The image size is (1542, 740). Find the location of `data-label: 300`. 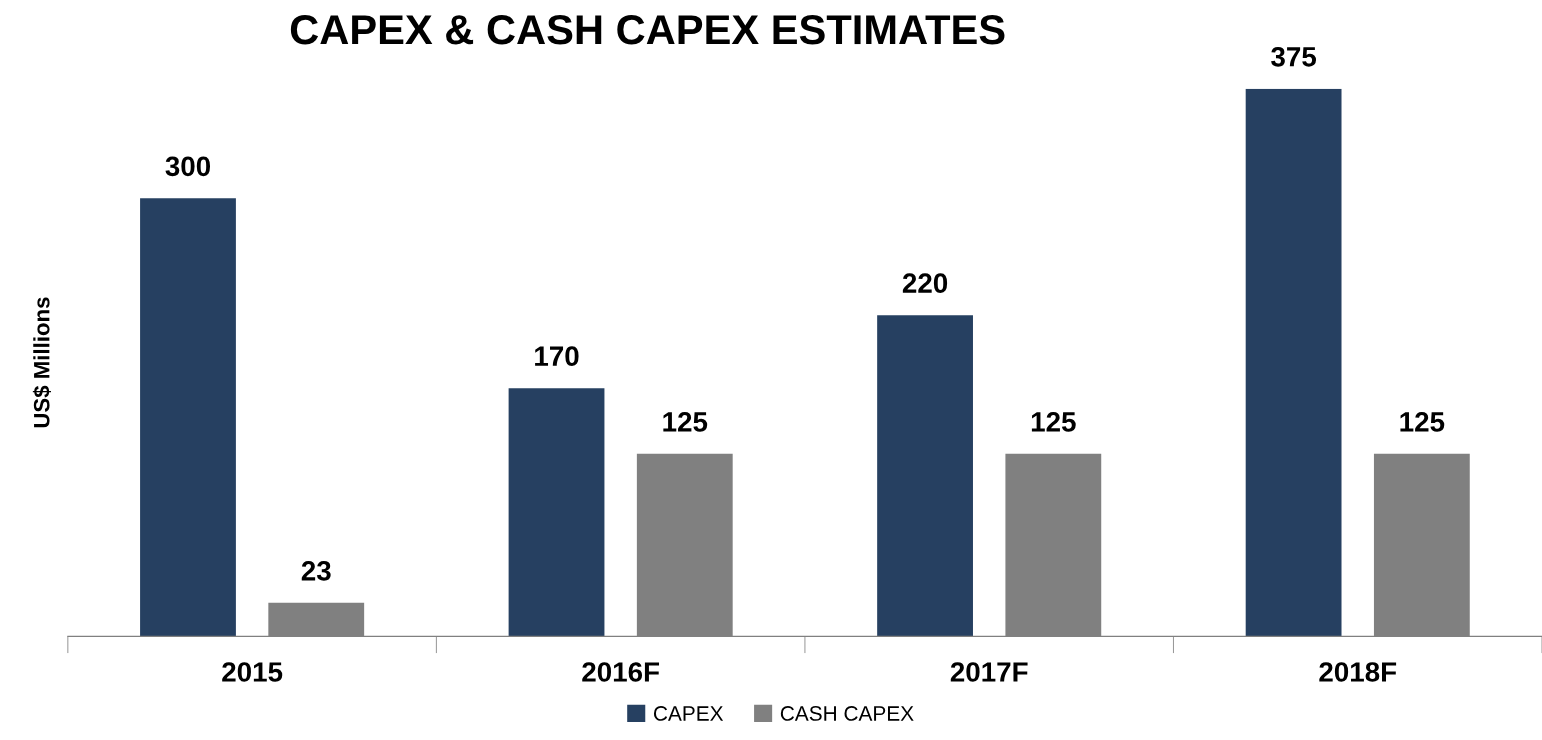

data-label: 300 is located at coordinates (188, 166).